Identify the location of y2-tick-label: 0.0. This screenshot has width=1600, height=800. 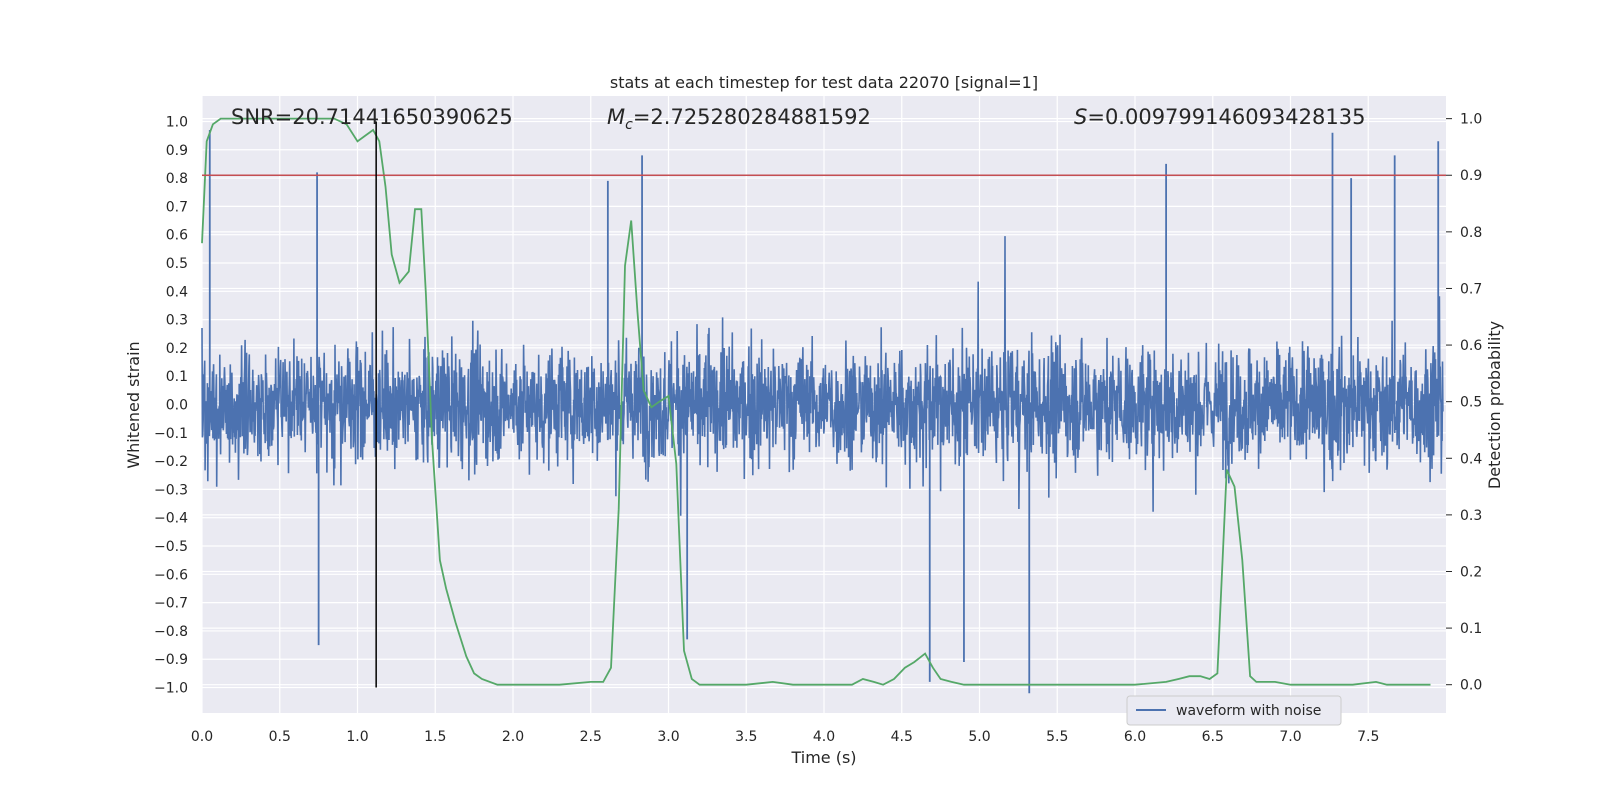
(1471, 686).